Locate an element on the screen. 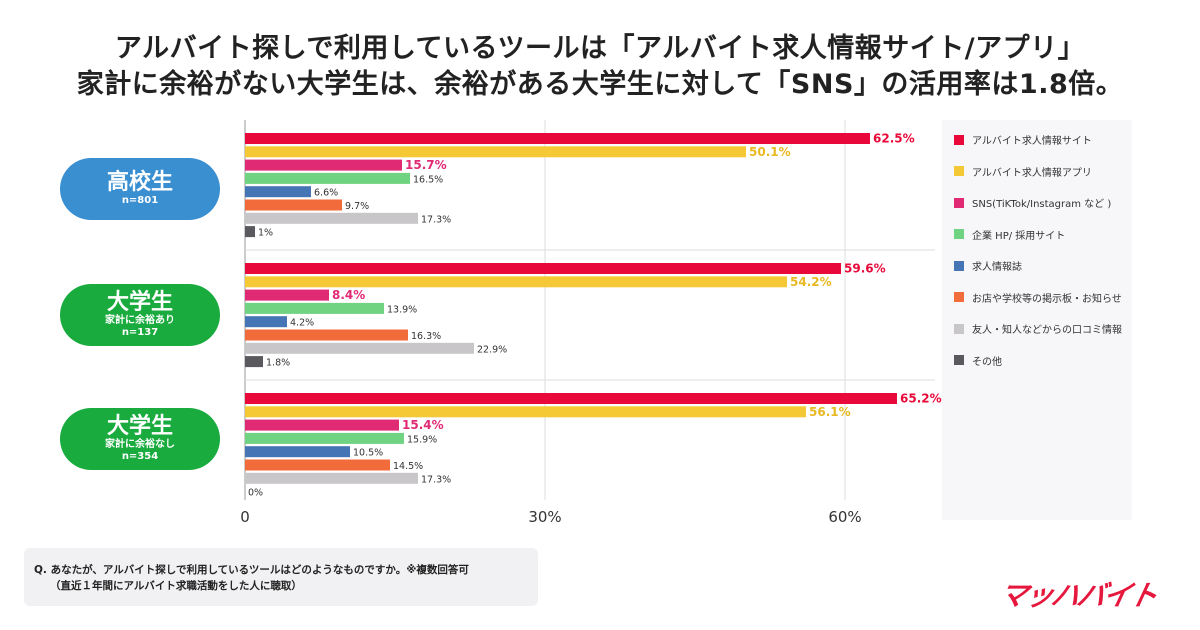 Image resolution: width=1200 pixels, height=630 pixels. legend-label: 企業 HP/ 採用サイト is located at coordinates (1019, 236).